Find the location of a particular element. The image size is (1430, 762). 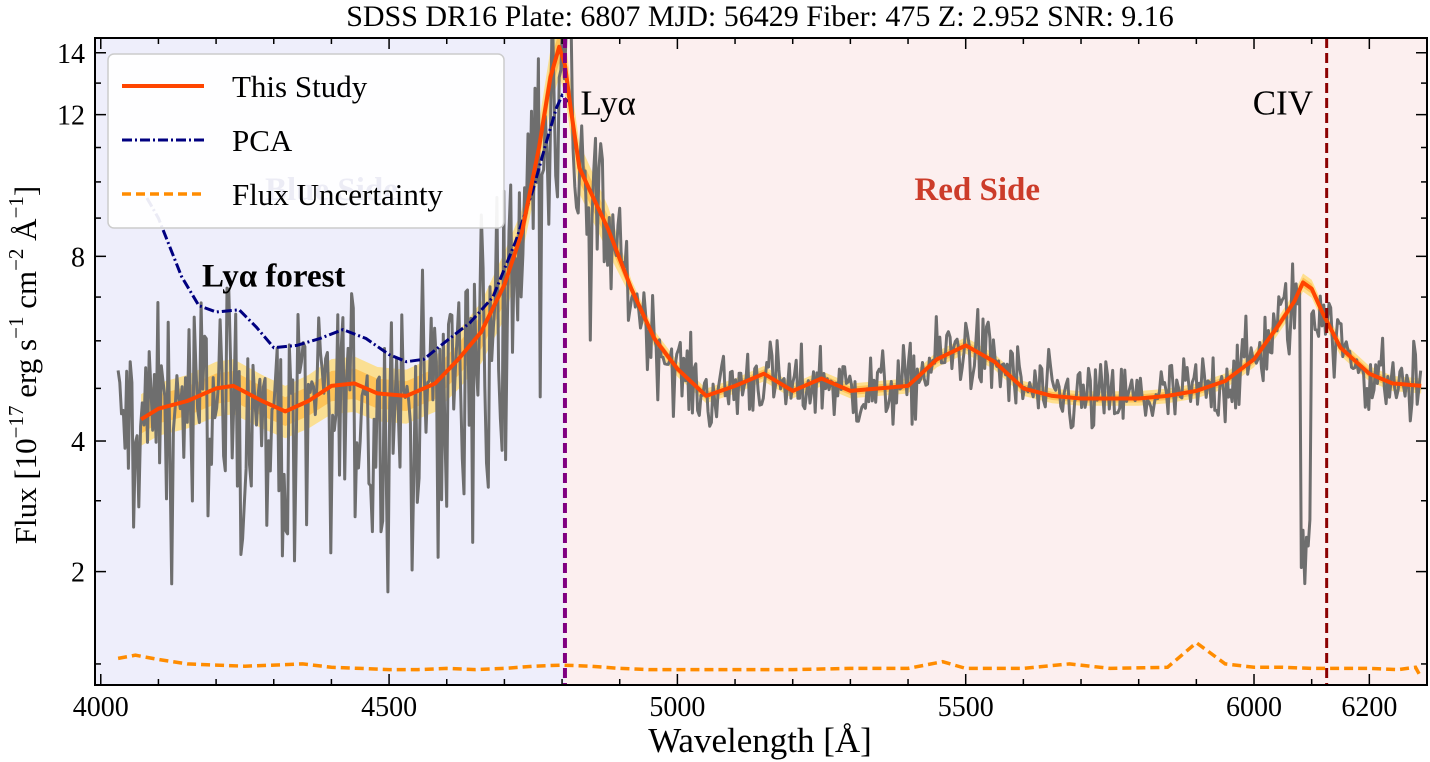

y-tick-label: 12 is located at coordinates (71, 116).